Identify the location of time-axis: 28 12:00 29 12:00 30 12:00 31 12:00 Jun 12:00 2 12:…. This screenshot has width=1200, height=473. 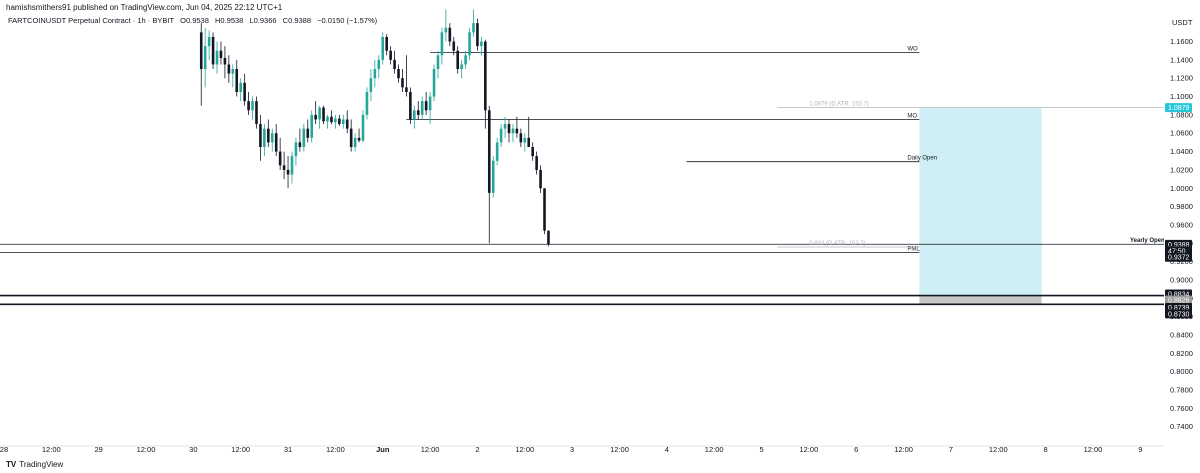
(582, 449).